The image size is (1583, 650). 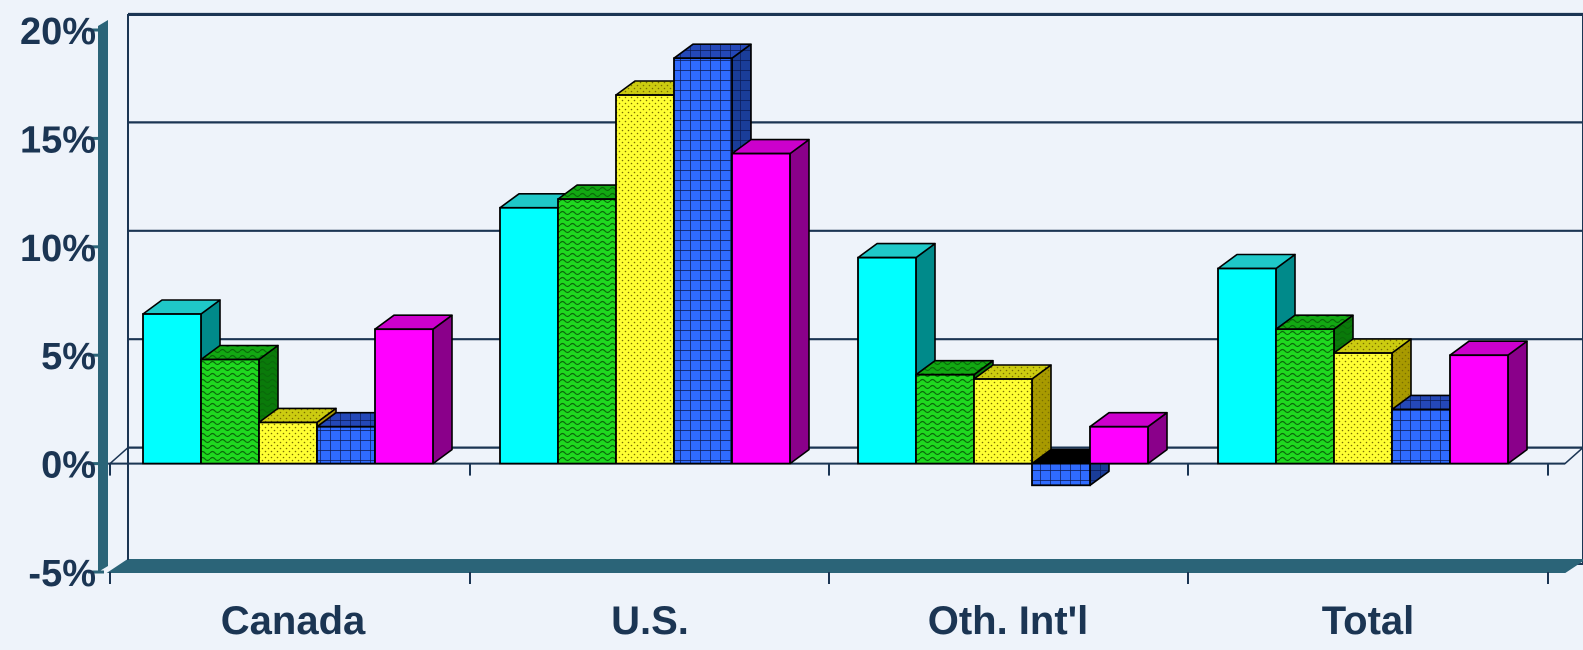 I want to click on floor, so click(x=844, y=566).